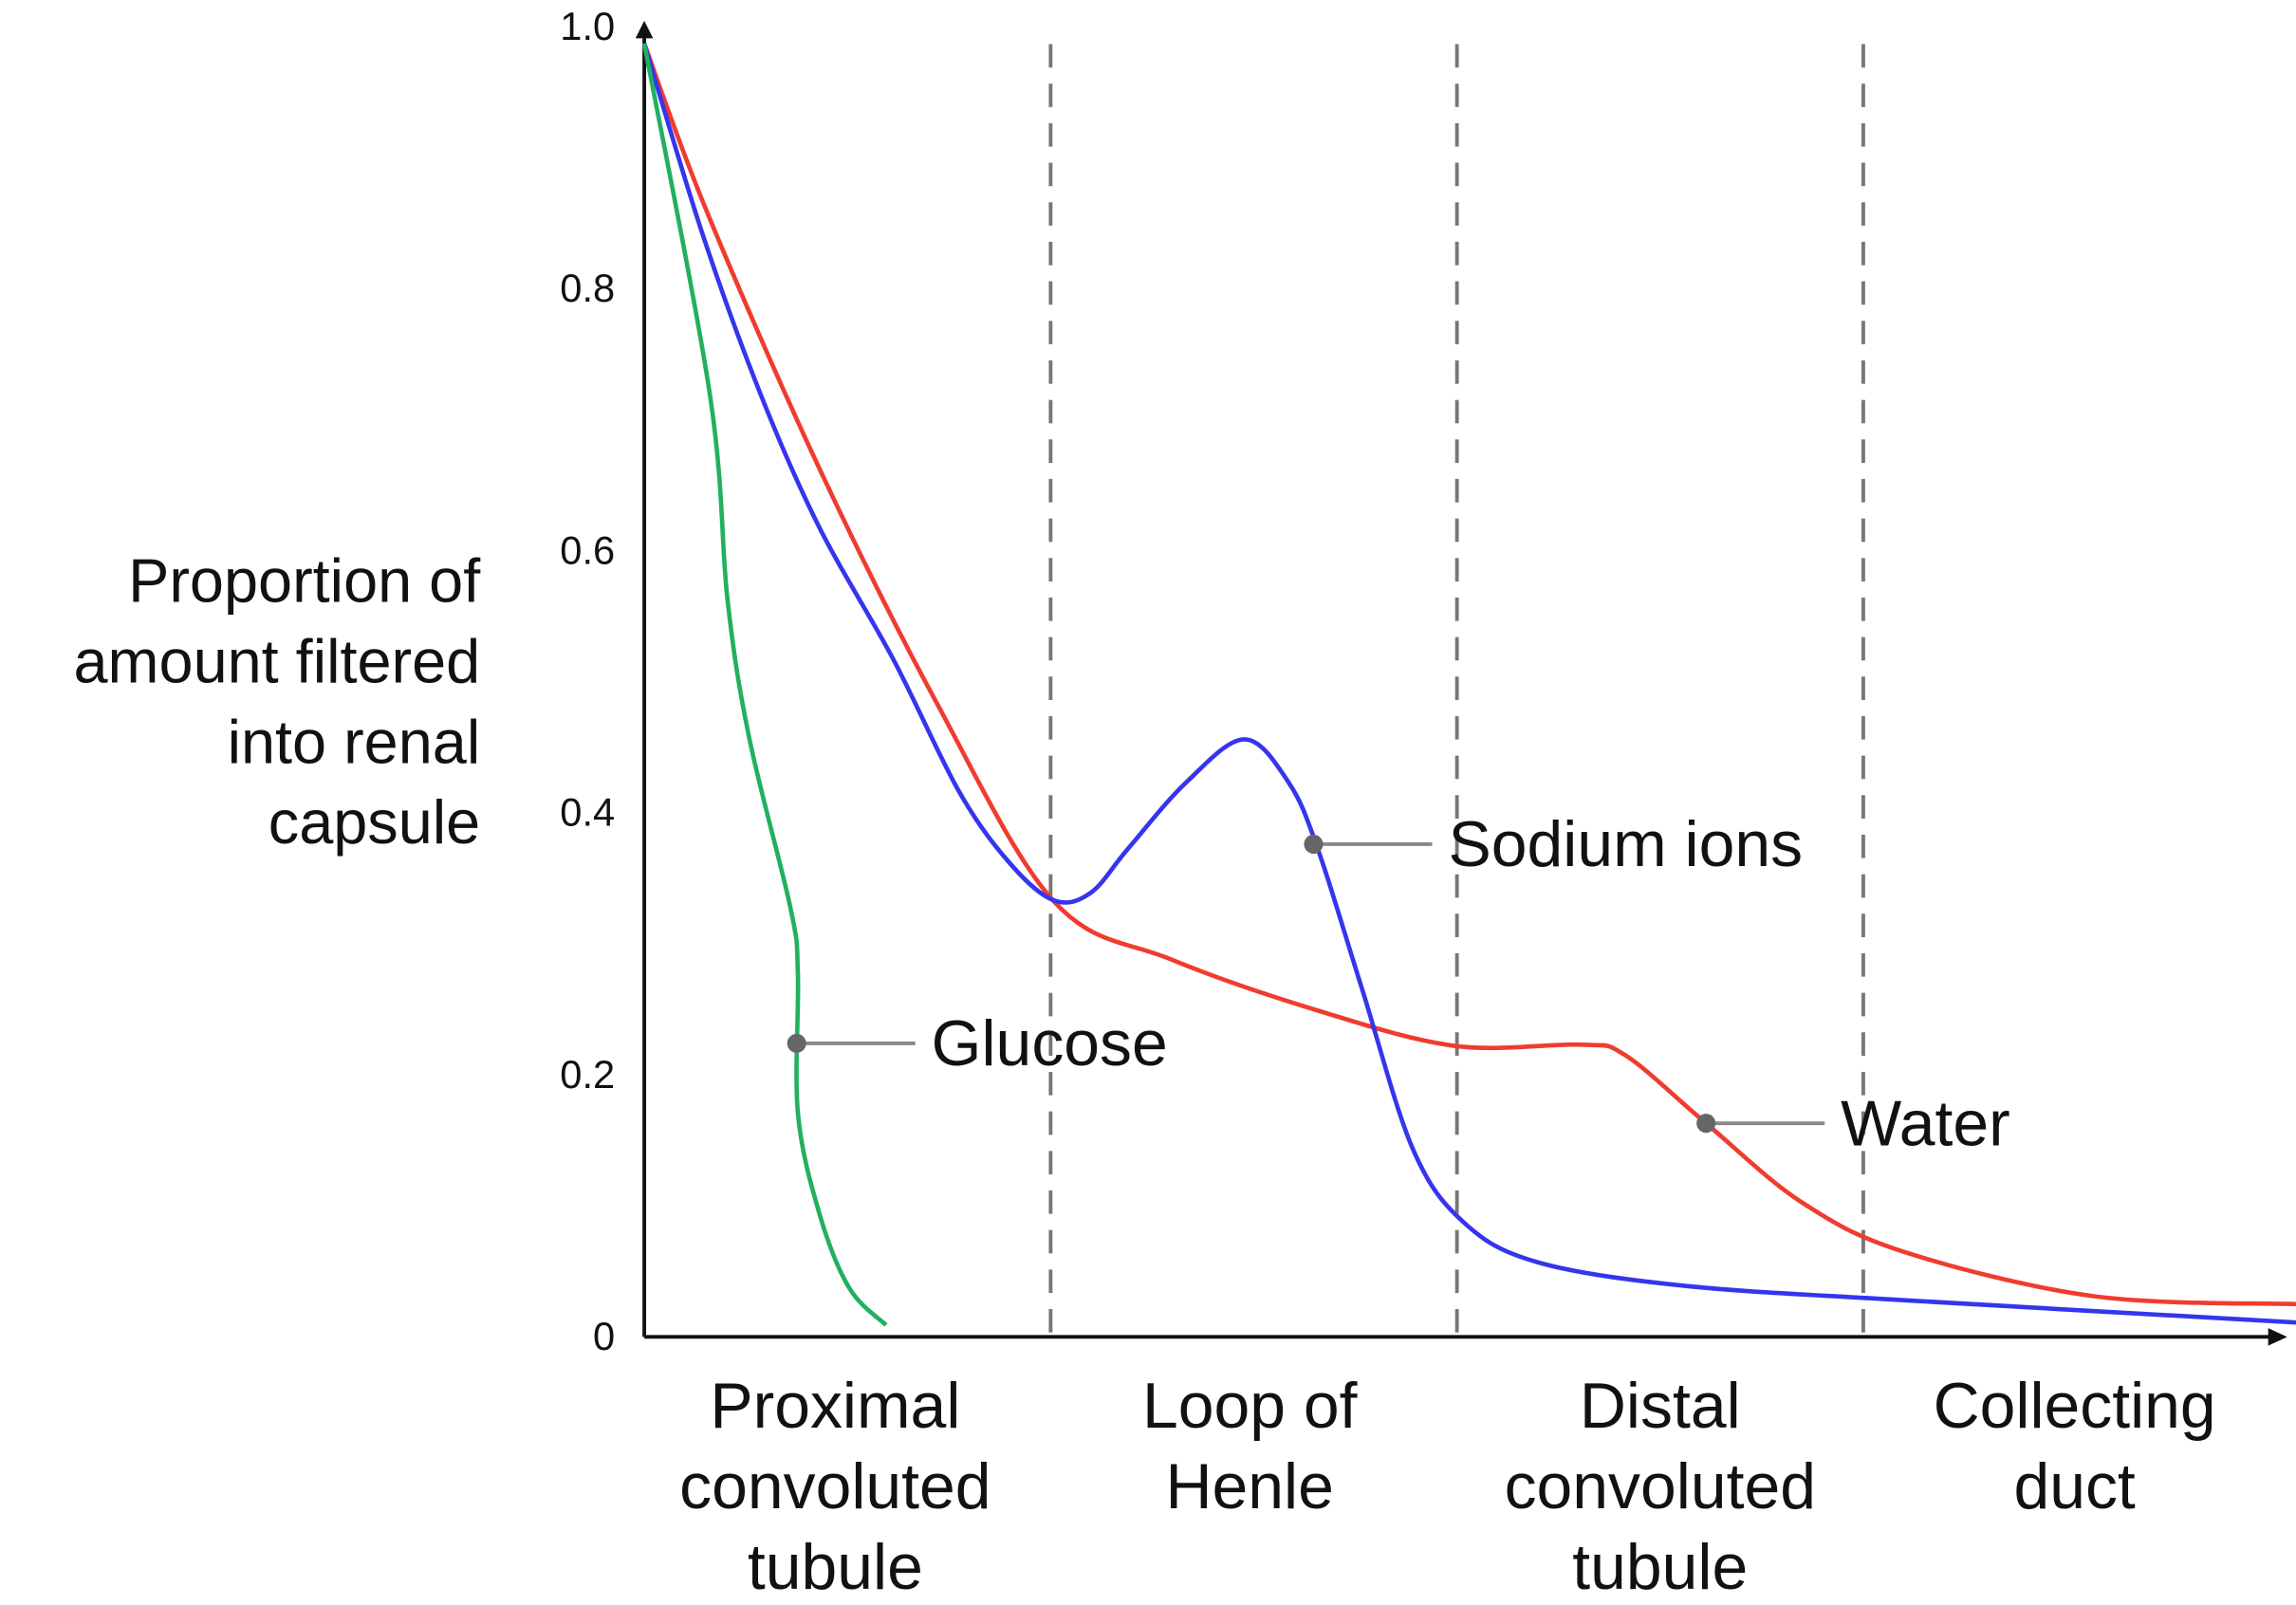 This screenshot has width=2296, height=1605. What do you see at coordinates (277, 660) in the screenshot?
I see `y-axis-label-line: amount filtered` at bounding box center [277, 660].